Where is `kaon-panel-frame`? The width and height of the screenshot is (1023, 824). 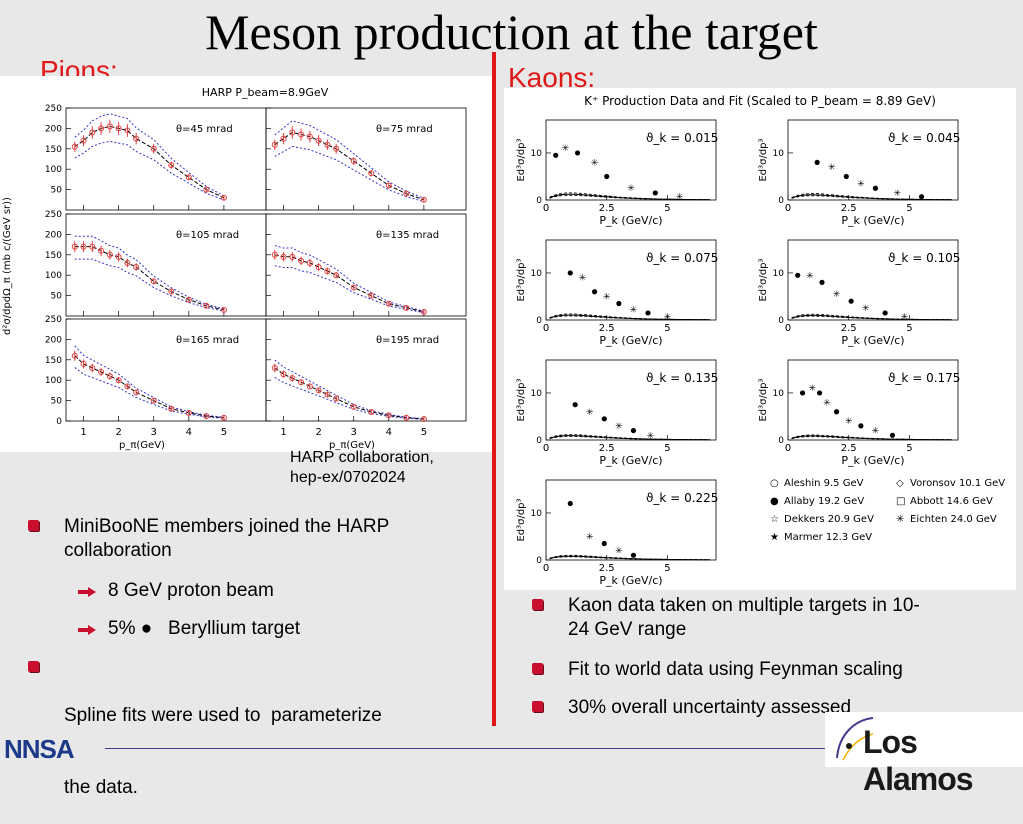 kaon-panel-frame is located at coordinates (873, 160).